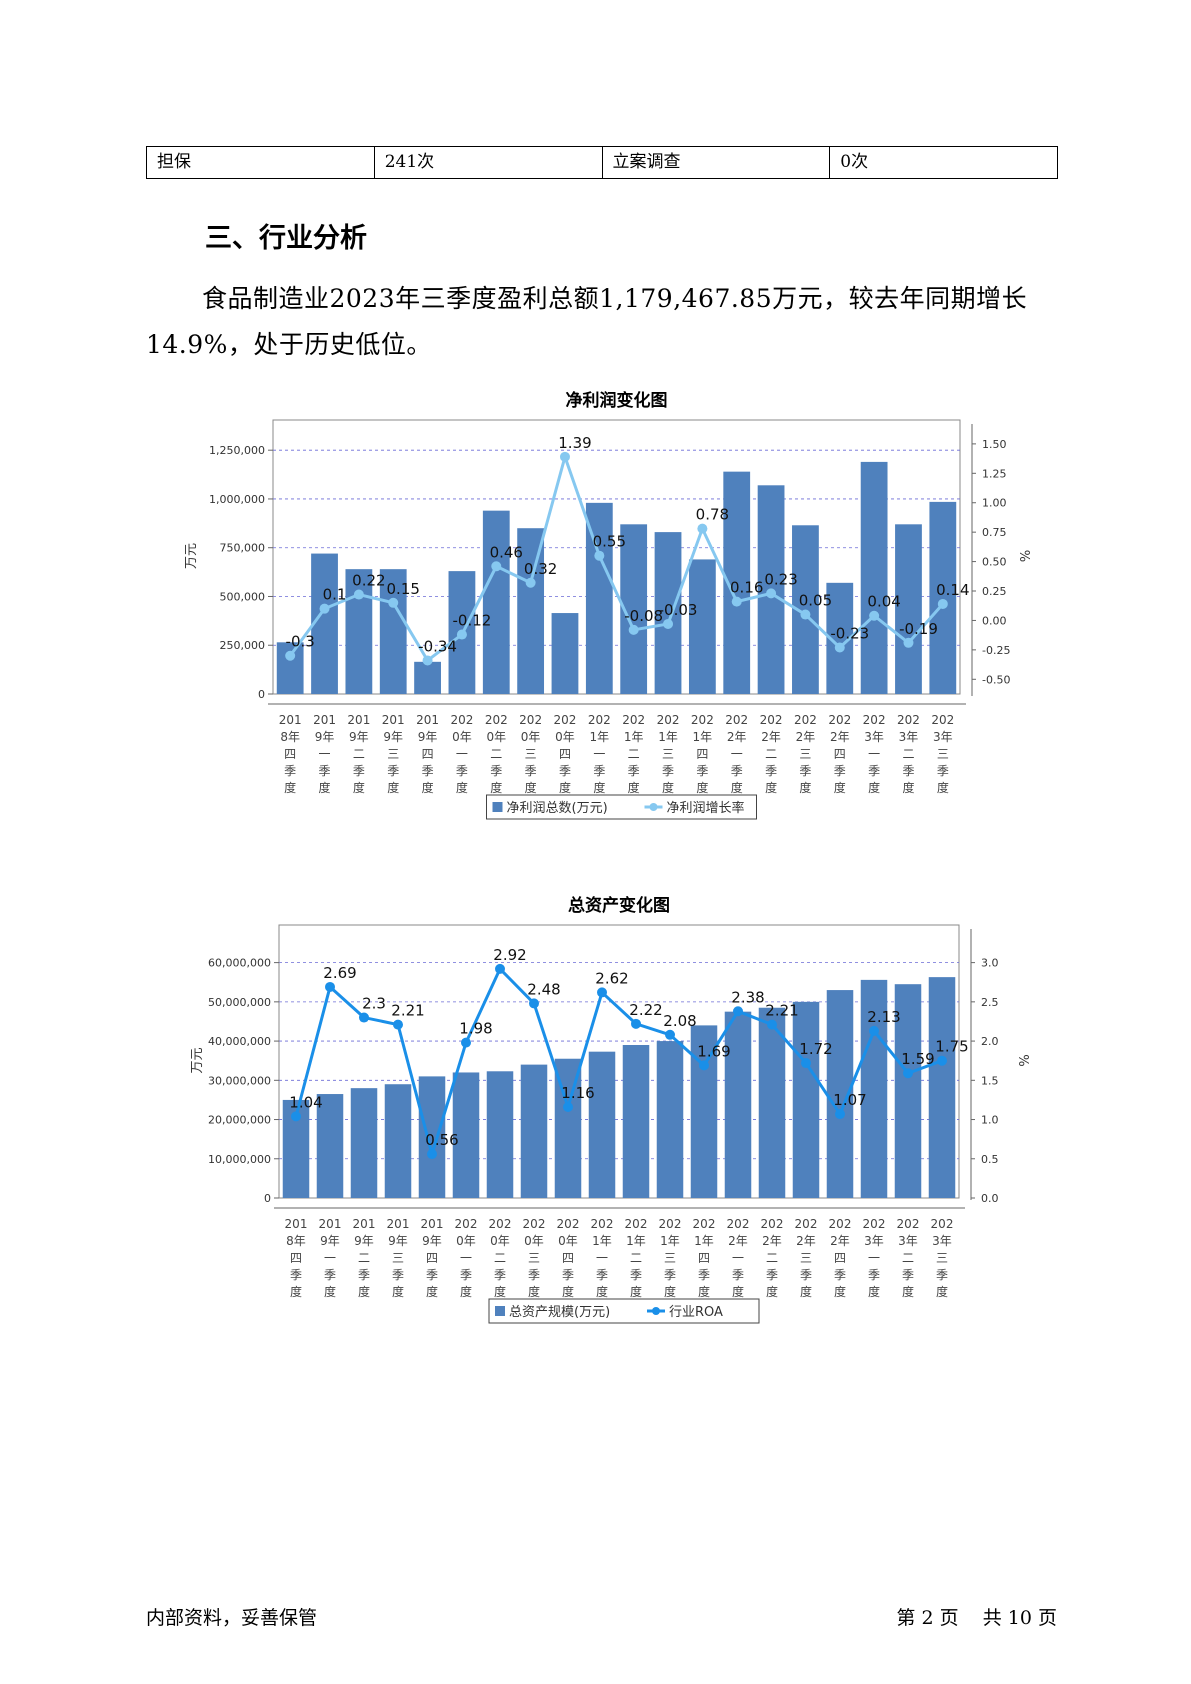 This screenshot has height=1684, width=1191. What do you see at coordinates (994, 591) in the screenshot?
I see `y2-tick-label: 0.25` at bounding box center [994, 591].